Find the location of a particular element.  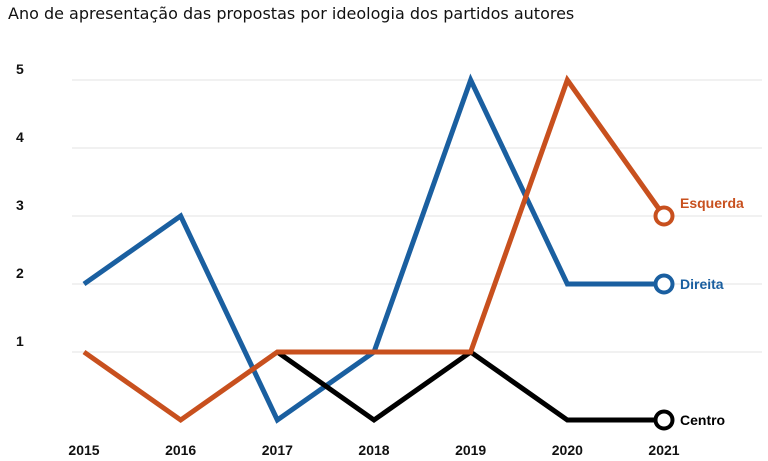

series-label-direita: Direita is located at coordinates (702, 284).